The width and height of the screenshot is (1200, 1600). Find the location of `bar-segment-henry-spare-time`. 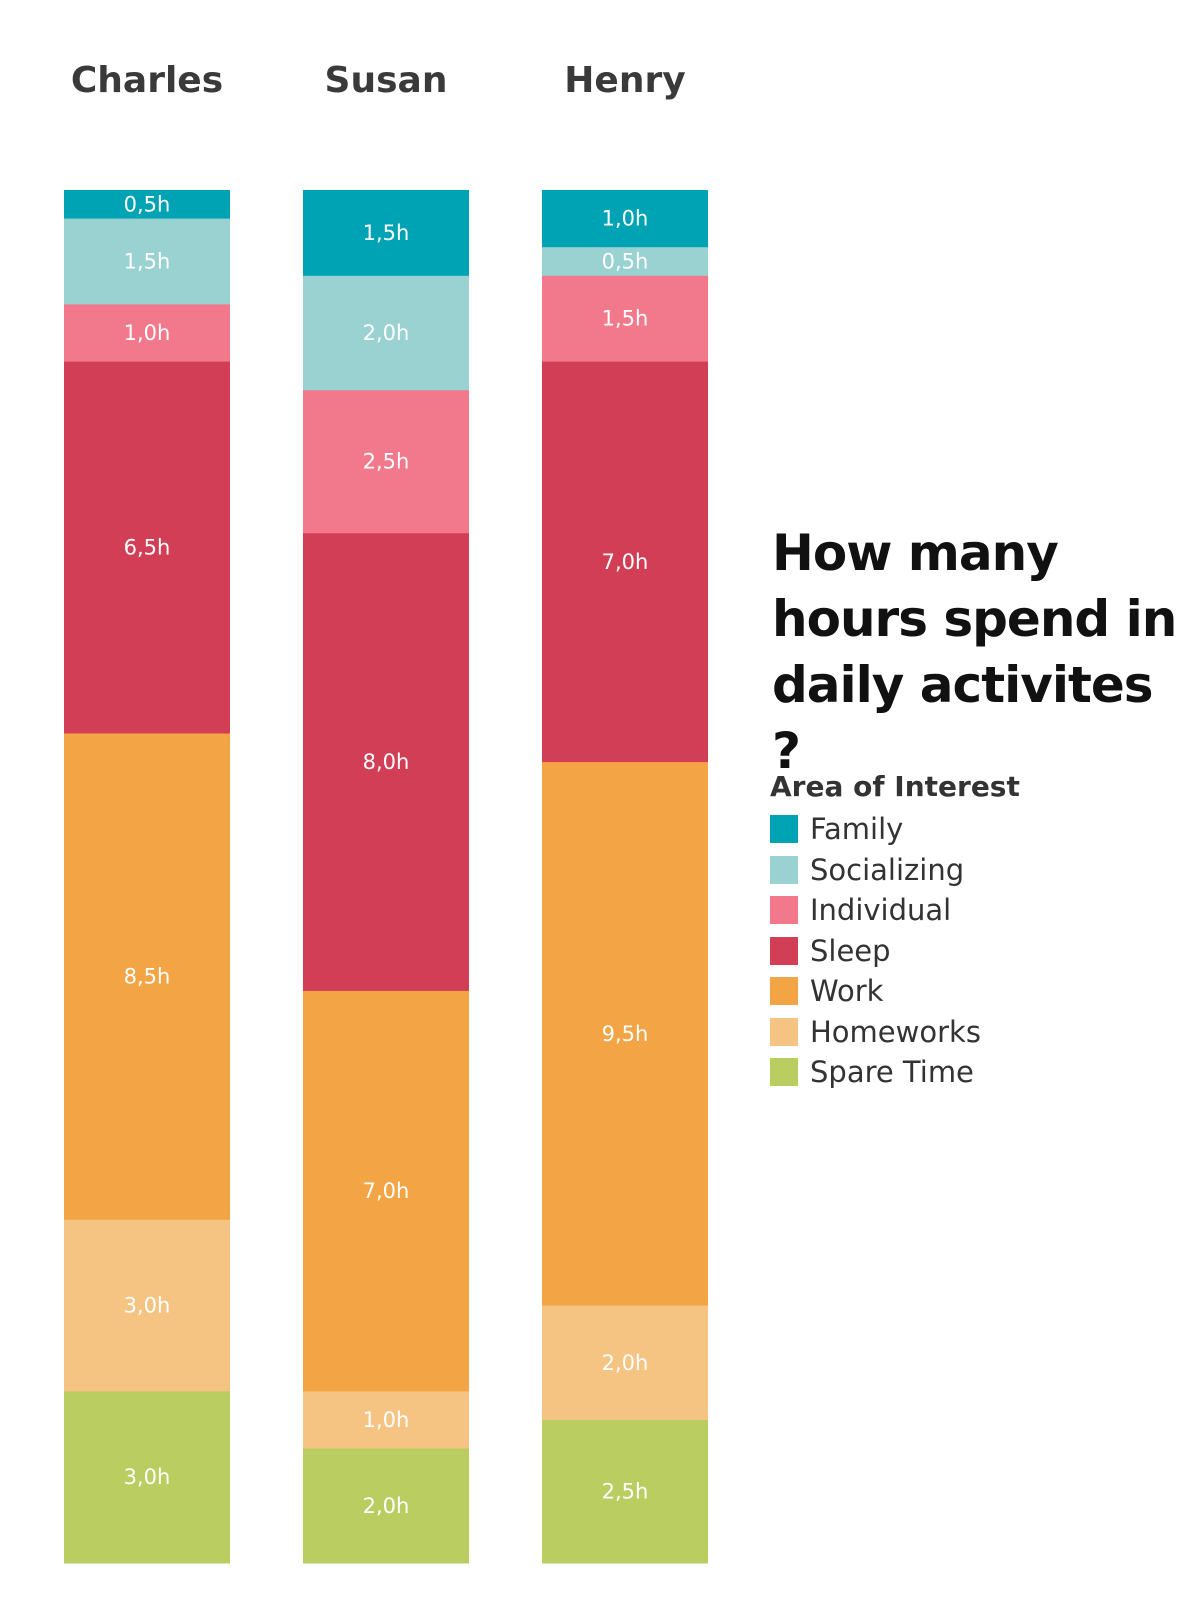

bar-segment-henry-spare-time is located at coordinates (625, 1491).